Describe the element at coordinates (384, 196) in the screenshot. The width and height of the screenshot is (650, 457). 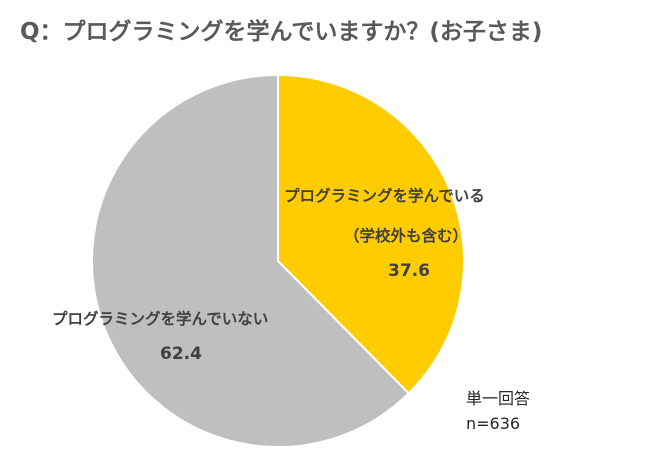
I see `slice-label-learning: プログラミングを学んでいる` at that location.